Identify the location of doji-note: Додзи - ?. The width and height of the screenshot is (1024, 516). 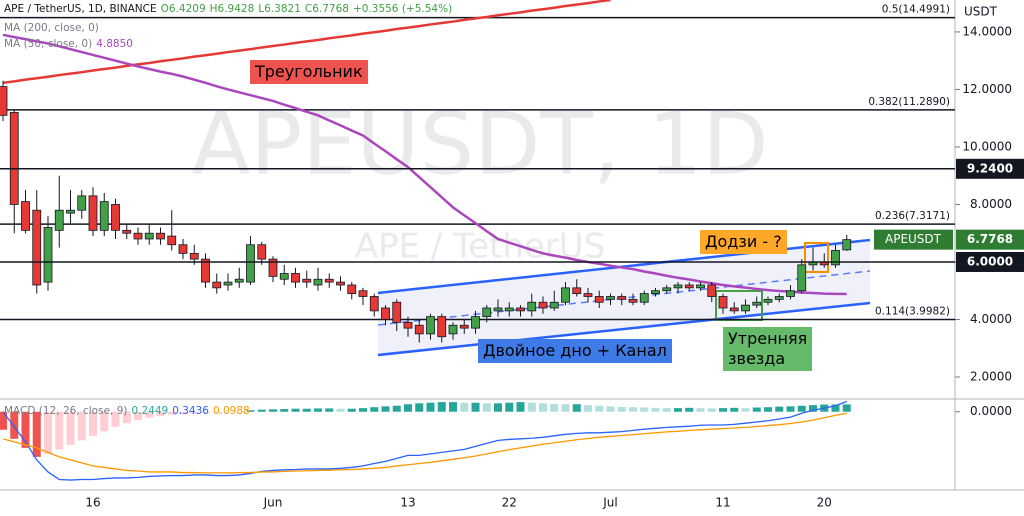
(743, 242).